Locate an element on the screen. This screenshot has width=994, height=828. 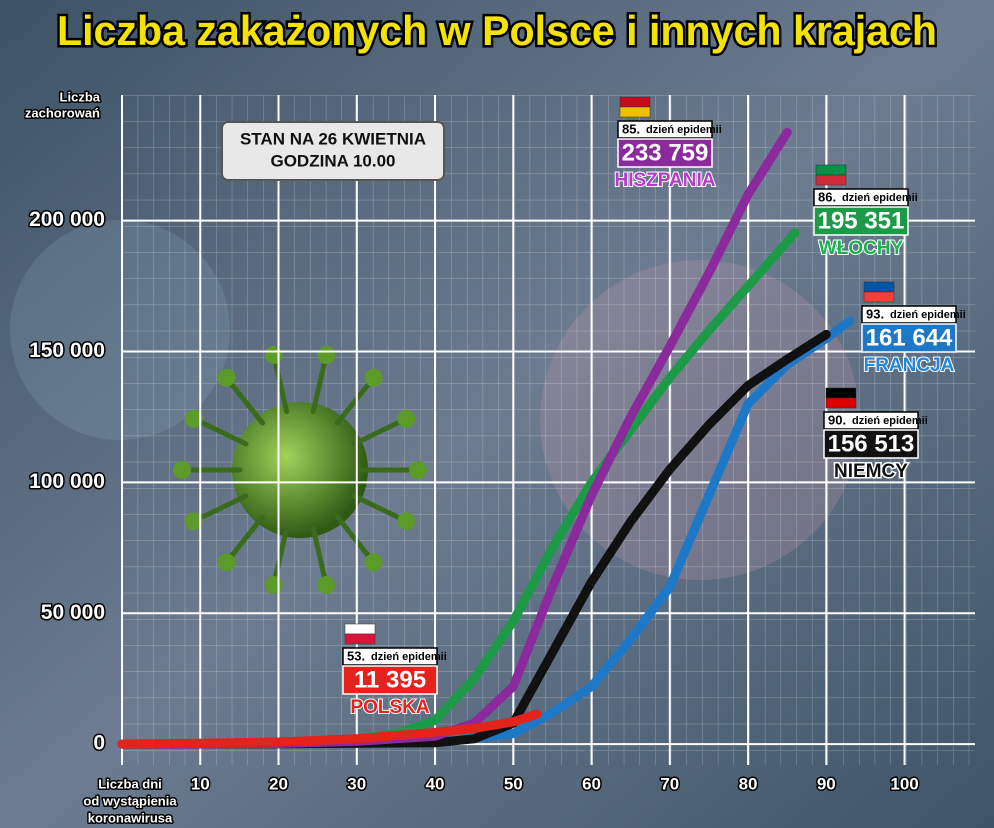
y-tick-label: 50 000 is located at coordinates (73, 612).